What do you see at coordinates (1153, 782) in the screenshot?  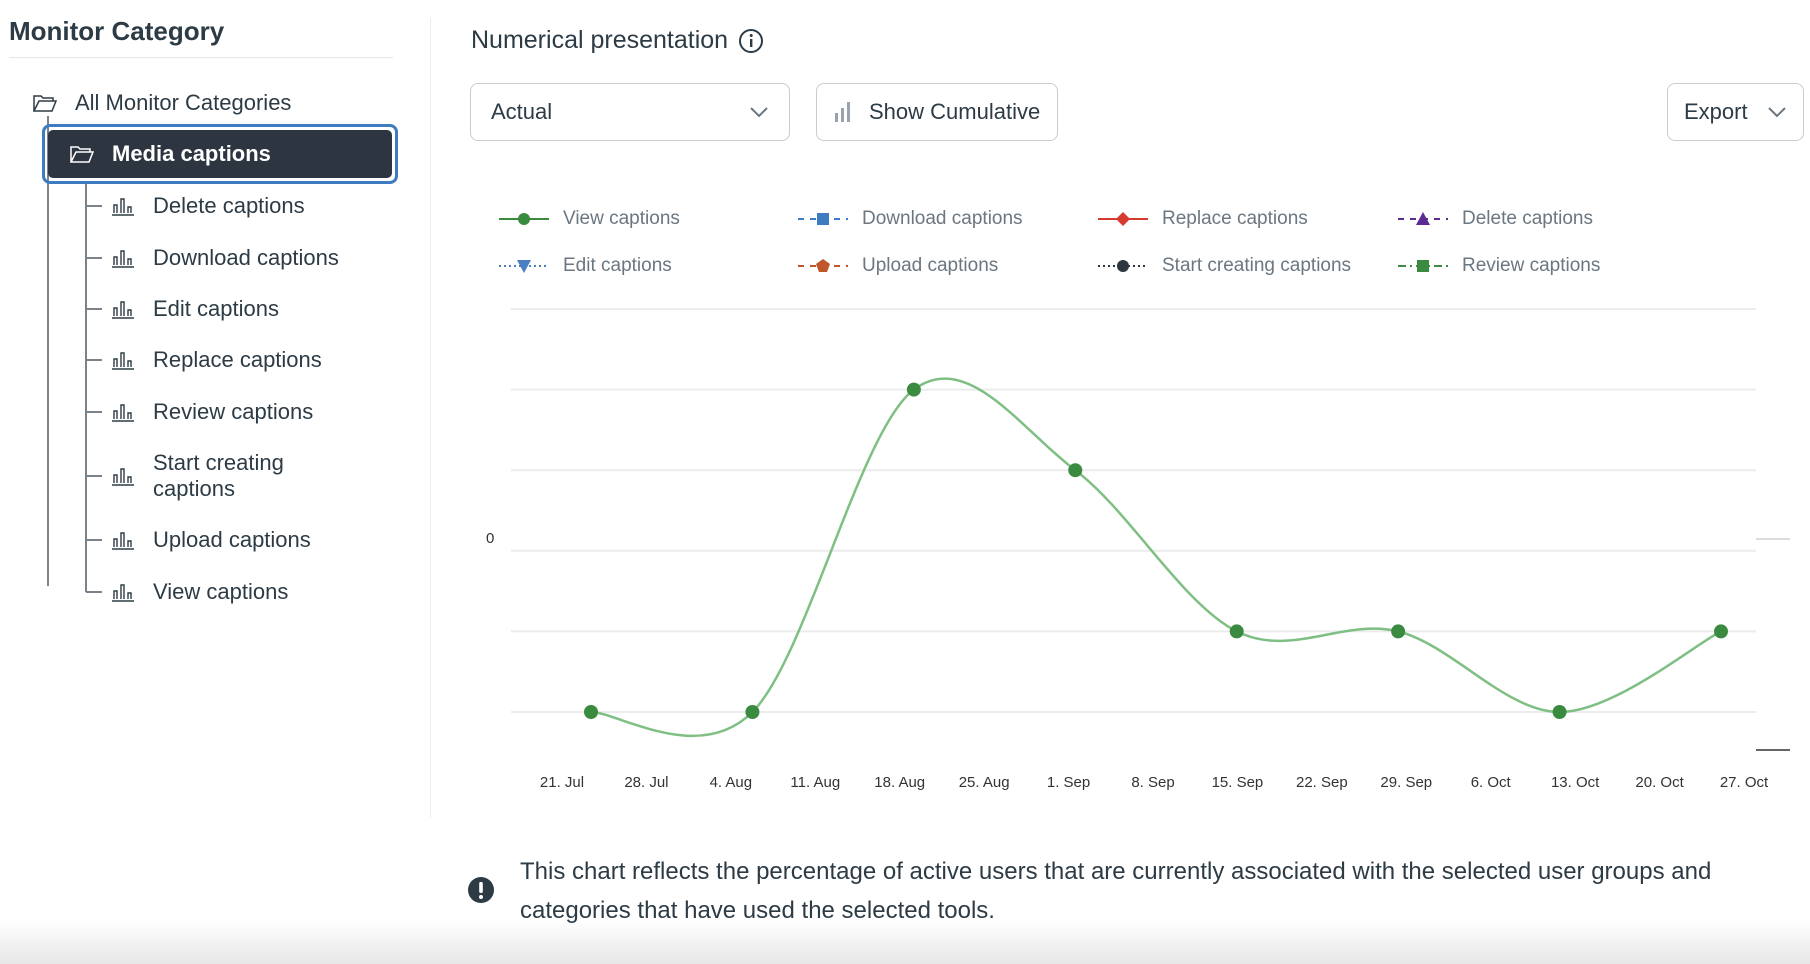 I see `x-tick-label: 8. Sep` at bounding box center [1153, 782].